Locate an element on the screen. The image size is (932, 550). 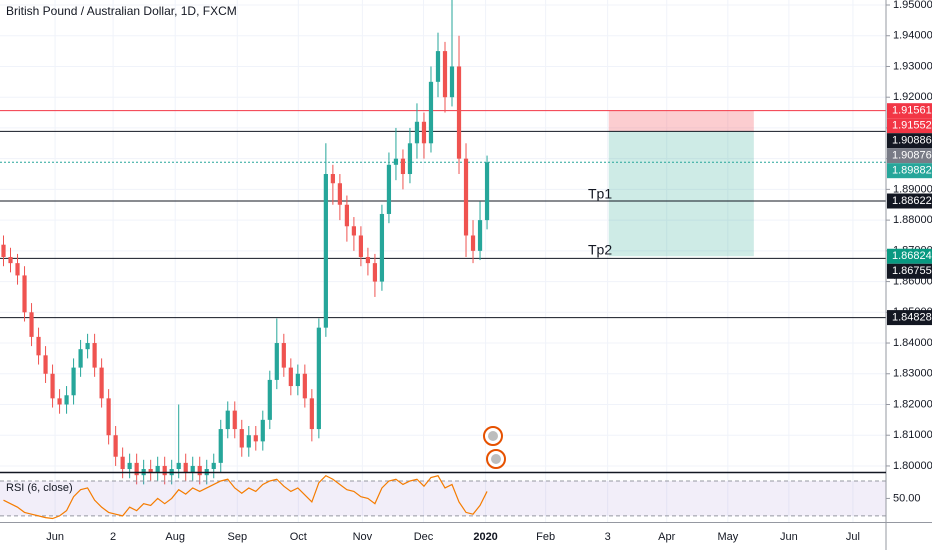
y-tick-label: 1.80000 is located at coordinates (912, 466).